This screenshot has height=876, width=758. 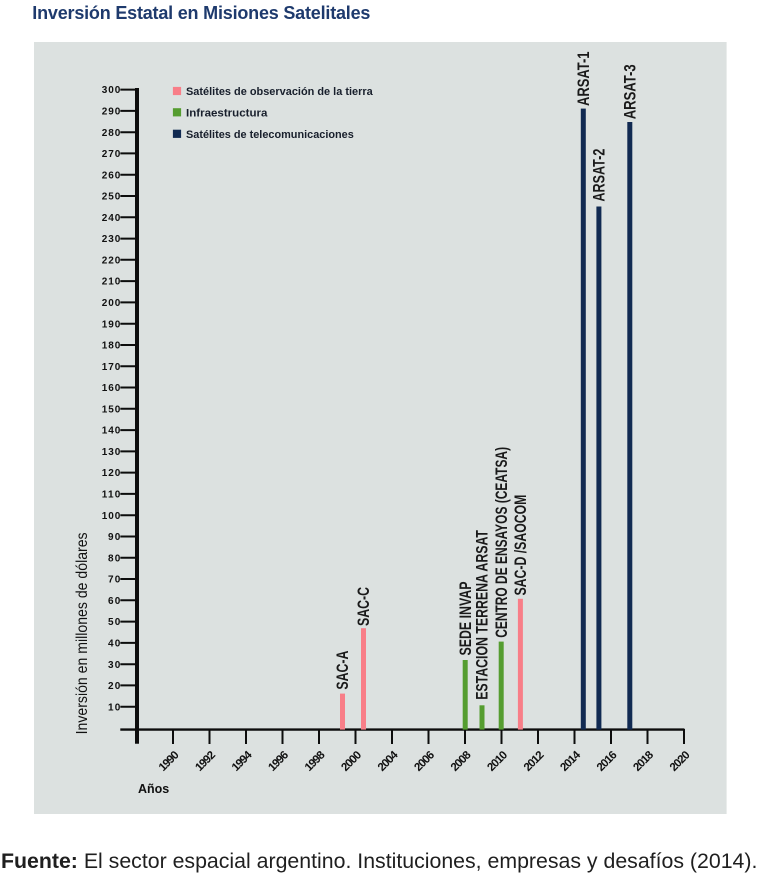 What do you see at coordinates (114, 644) in the screenshot?
I see `svg-text: 40` at bounding box center [114, 644].